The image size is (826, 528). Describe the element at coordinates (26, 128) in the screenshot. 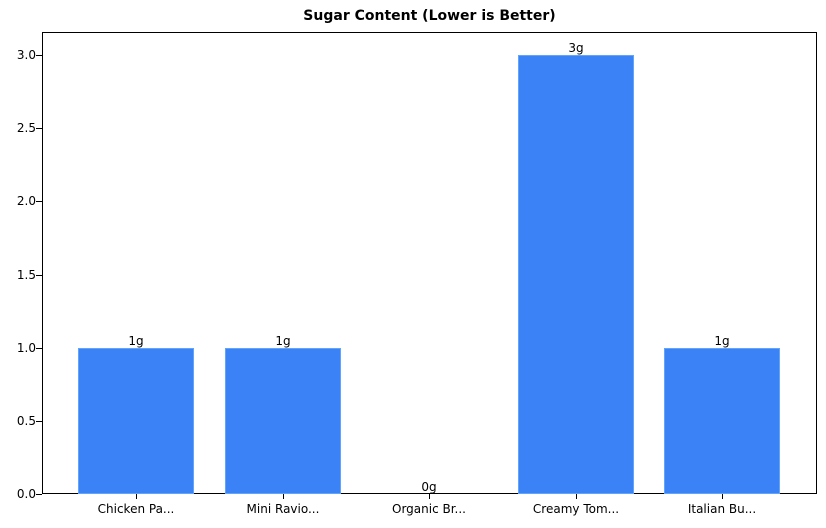

I see `y-tick-label: 2.5` at that location.